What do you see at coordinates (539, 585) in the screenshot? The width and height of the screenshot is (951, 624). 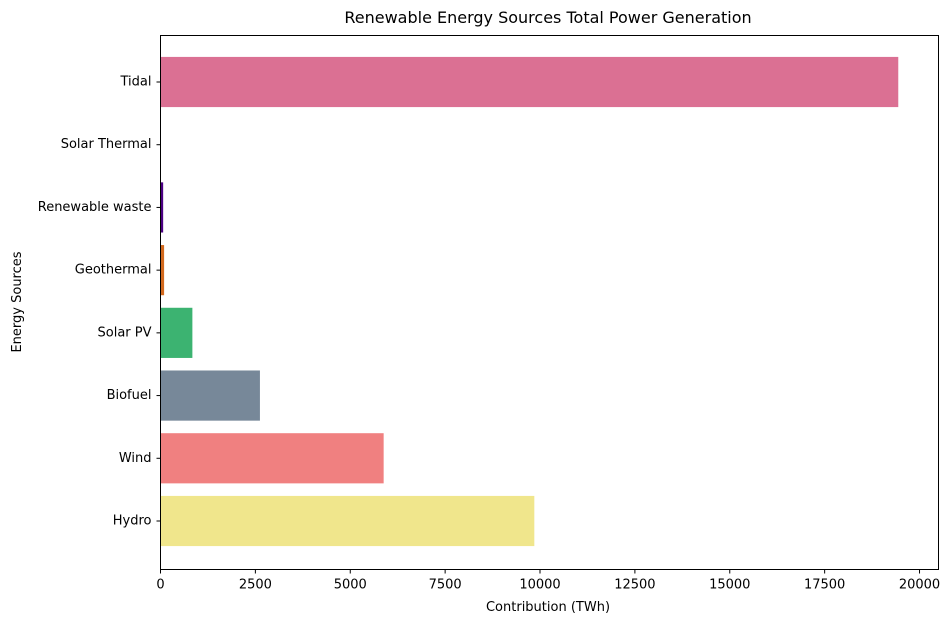 I see `x-tick-label: 10000` at bounding box center [539, 585].